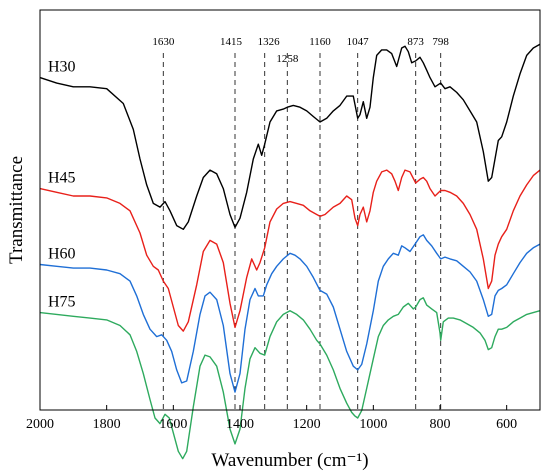 The width and height of the screenshot is (550, 473). I want to click on reference-line-label: 1258, so click(287, 59).